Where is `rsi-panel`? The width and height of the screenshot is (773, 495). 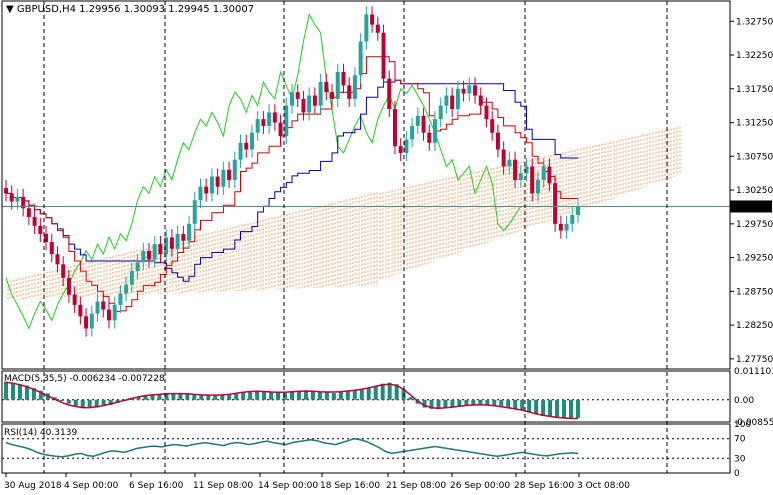
rsi-panel is located at coordinates (366, 448).